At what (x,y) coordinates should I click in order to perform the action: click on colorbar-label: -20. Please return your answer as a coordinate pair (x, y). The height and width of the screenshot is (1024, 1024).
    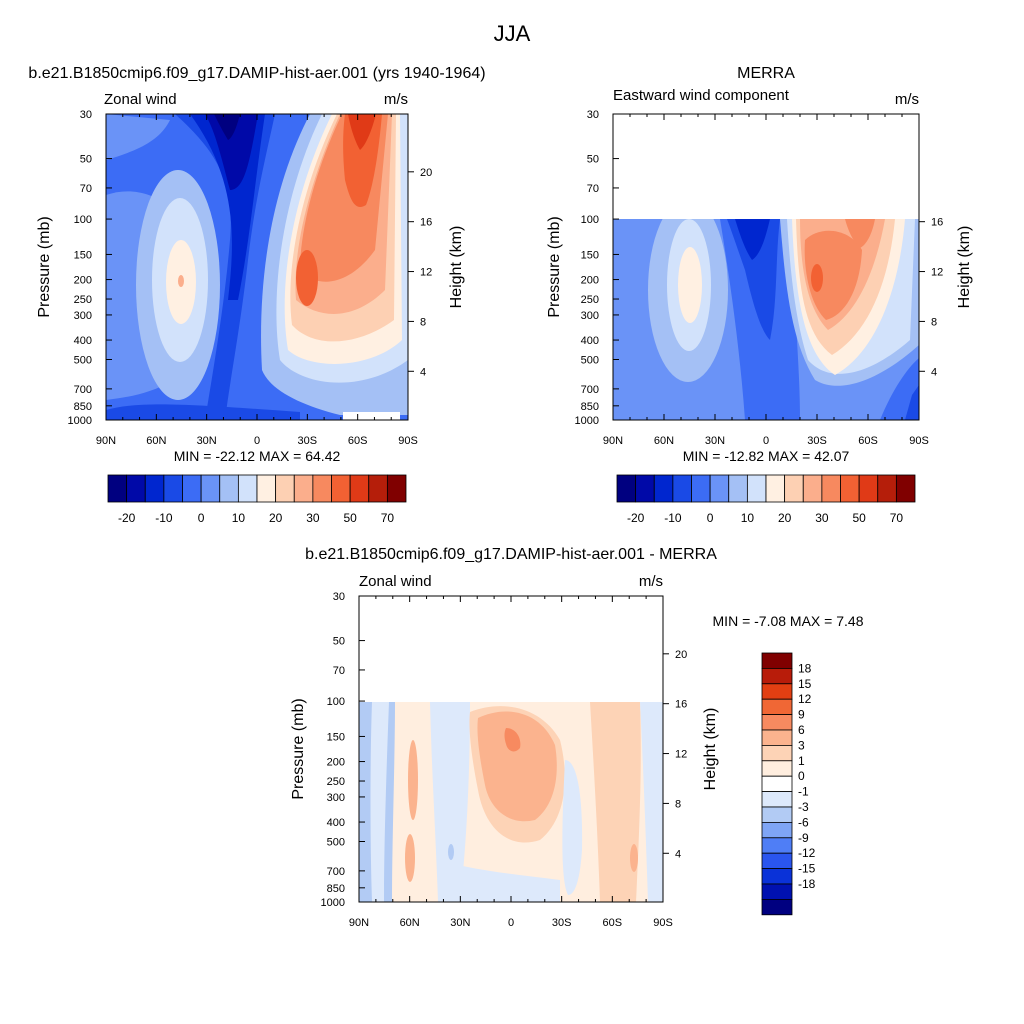
    Looking at the image, I should click on (127, 518).